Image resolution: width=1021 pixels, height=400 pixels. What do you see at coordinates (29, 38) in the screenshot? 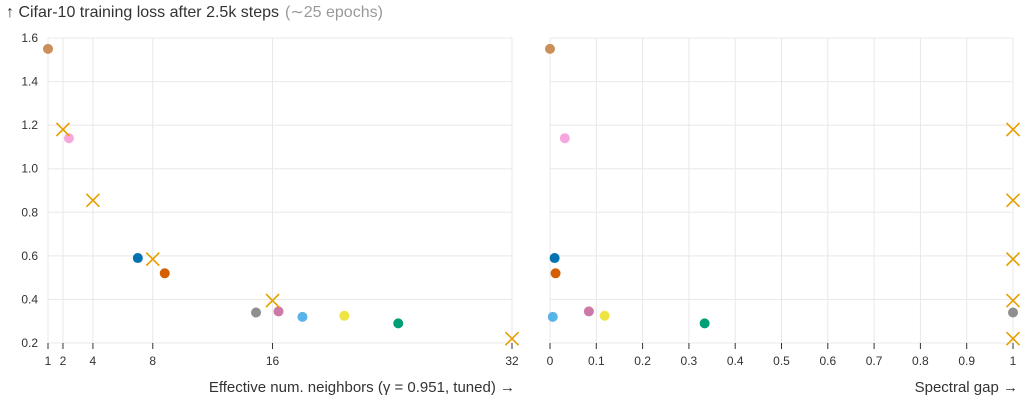
I see `p1-ytick-label-7: 1.6` at bounding box center [29, 38].